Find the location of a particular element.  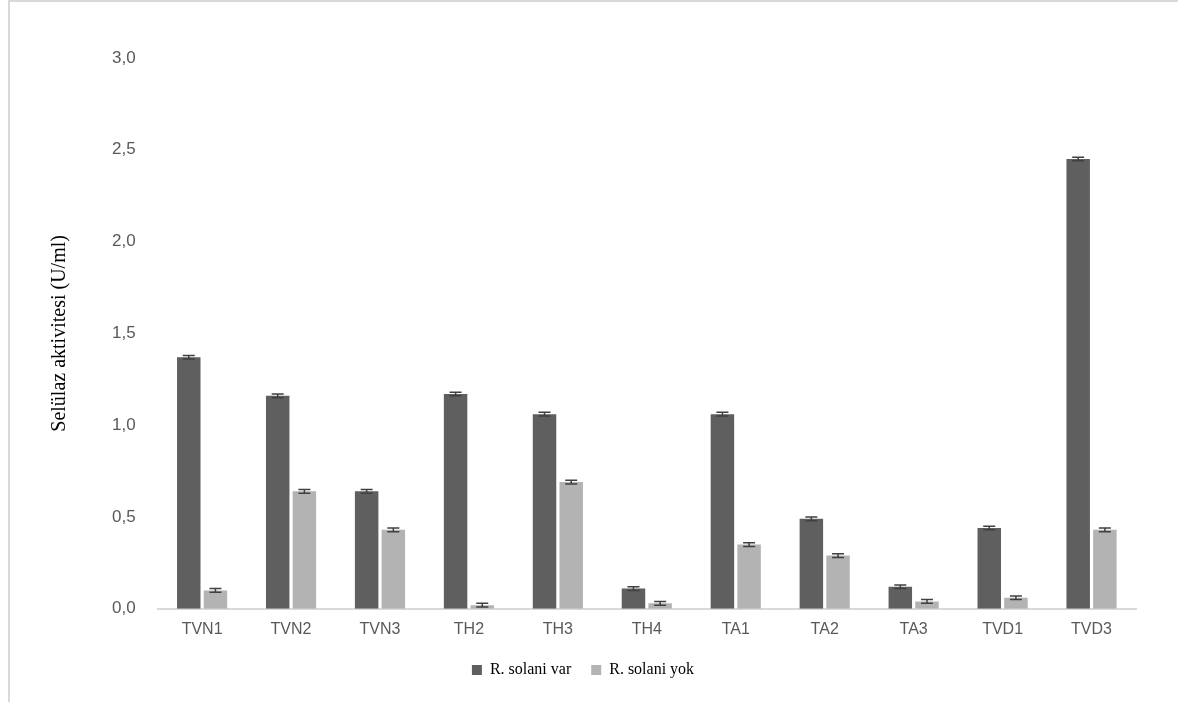

legend-label: R. solani yok is located at coordinates (652, 669).